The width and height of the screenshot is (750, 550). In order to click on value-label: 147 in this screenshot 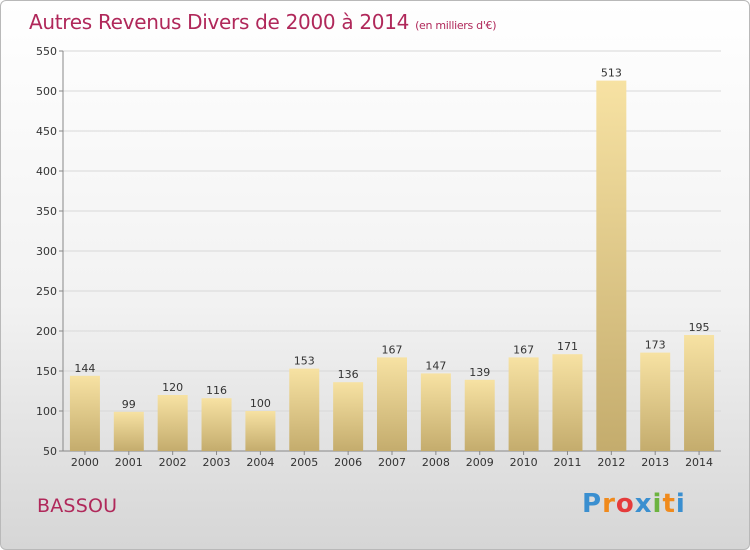, I will do `click(435, 365)`.